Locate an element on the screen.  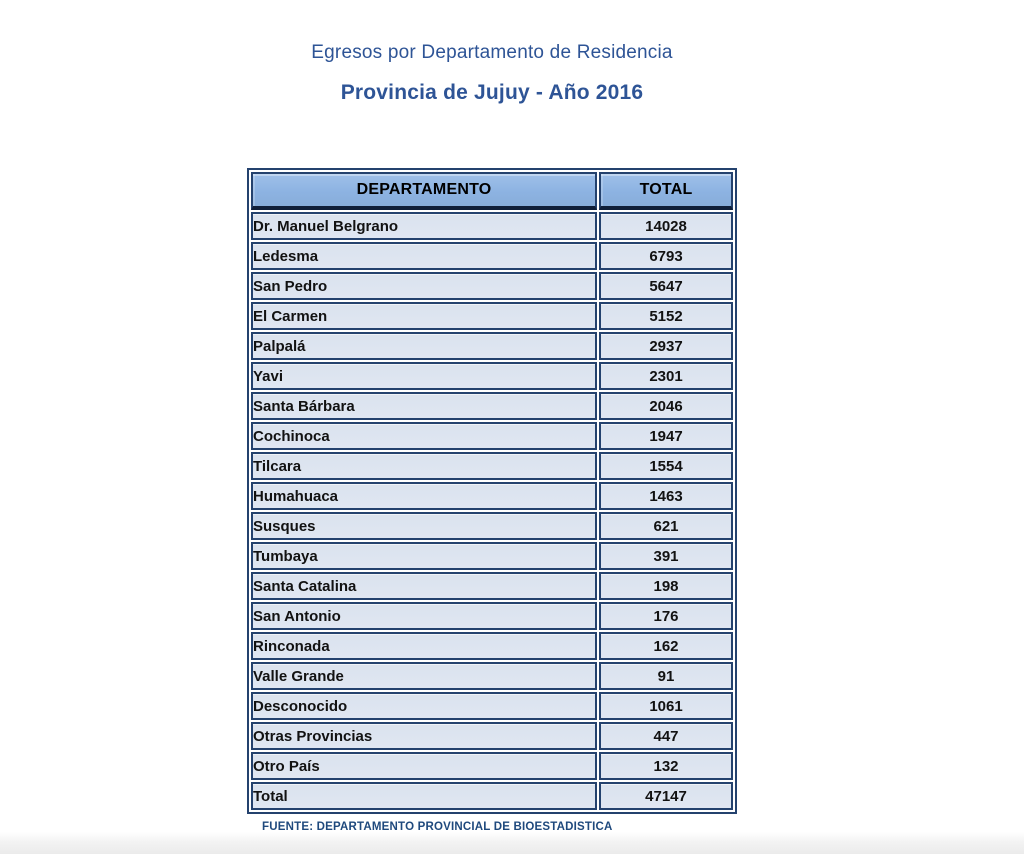
table-row: Santa Bárbara 2046 is located at coordinates (492, 406).